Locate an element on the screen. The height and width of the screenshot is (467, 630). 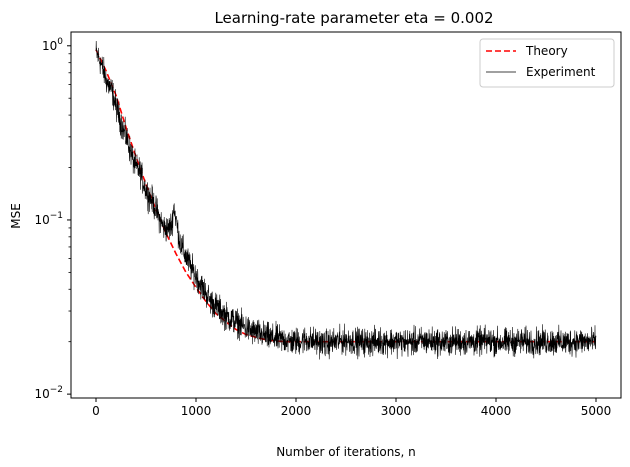
x-axis-label: Number of iterations, n is located at coordinates (346, 452).